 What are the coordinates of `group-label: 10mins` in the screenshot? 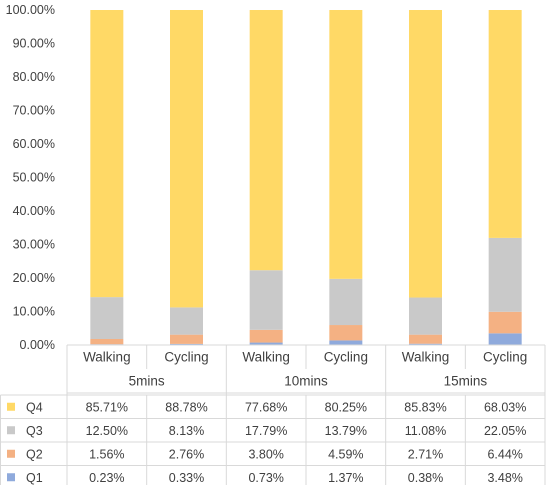 It's located at (306, 381).